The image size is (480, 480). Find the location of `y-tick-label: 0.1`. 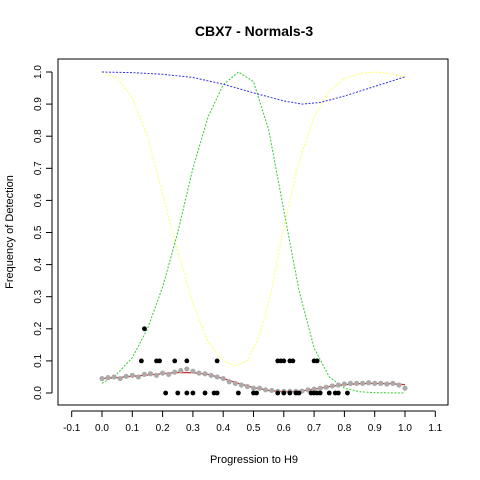

y-tick-label: 0.1 is located at coordinates (38, 361).